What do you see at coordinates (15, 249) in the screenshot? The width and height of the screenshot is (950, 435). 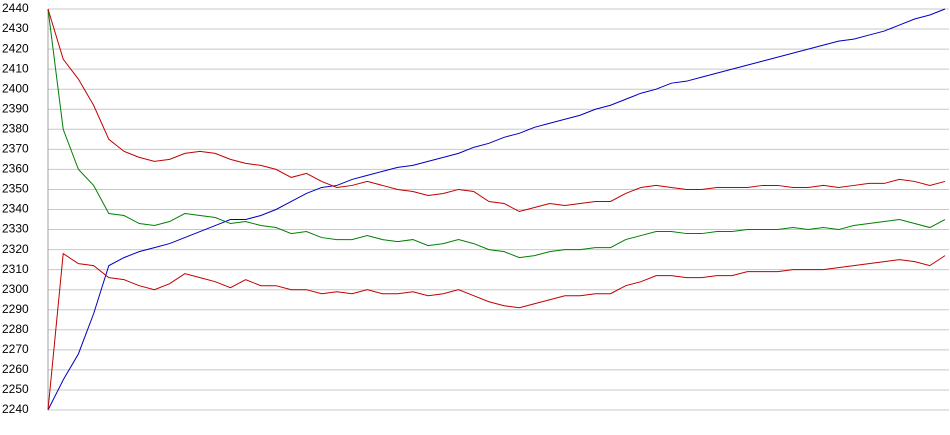 I see `y-tick-label: 2320` at bounding box center [15, 249].